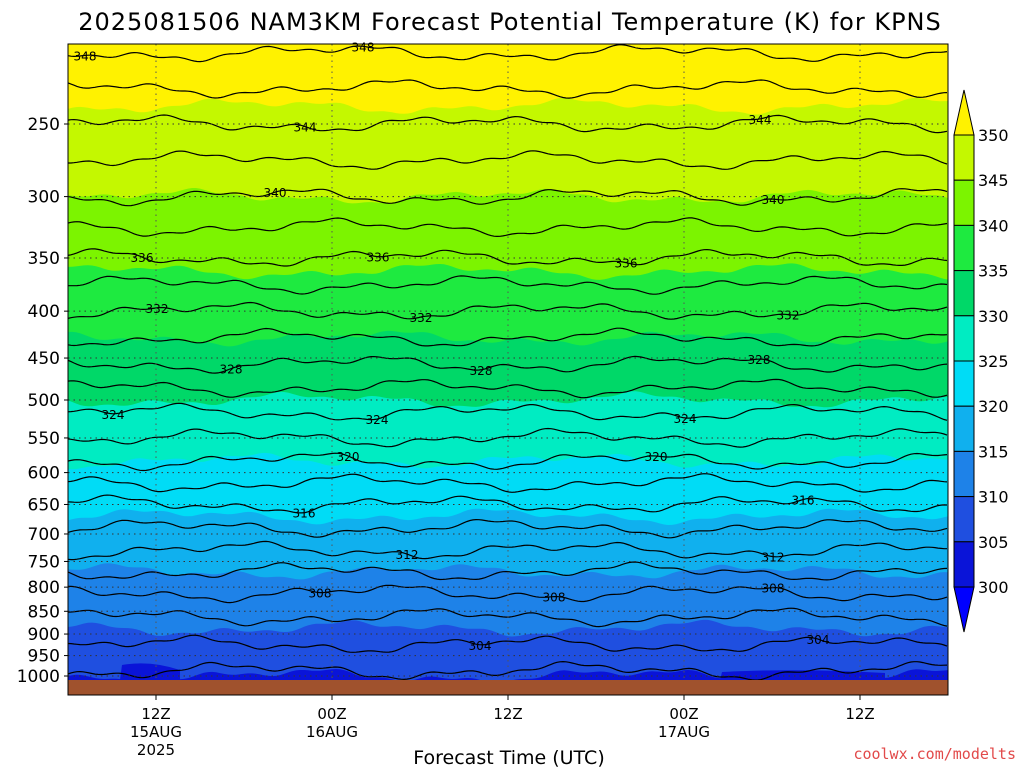 The height and width of the screenshot is (768, 1024). Describe the element at coordinates (332, 732) in the screenshot. I see `x-tick-label: 16AUG` at that location.